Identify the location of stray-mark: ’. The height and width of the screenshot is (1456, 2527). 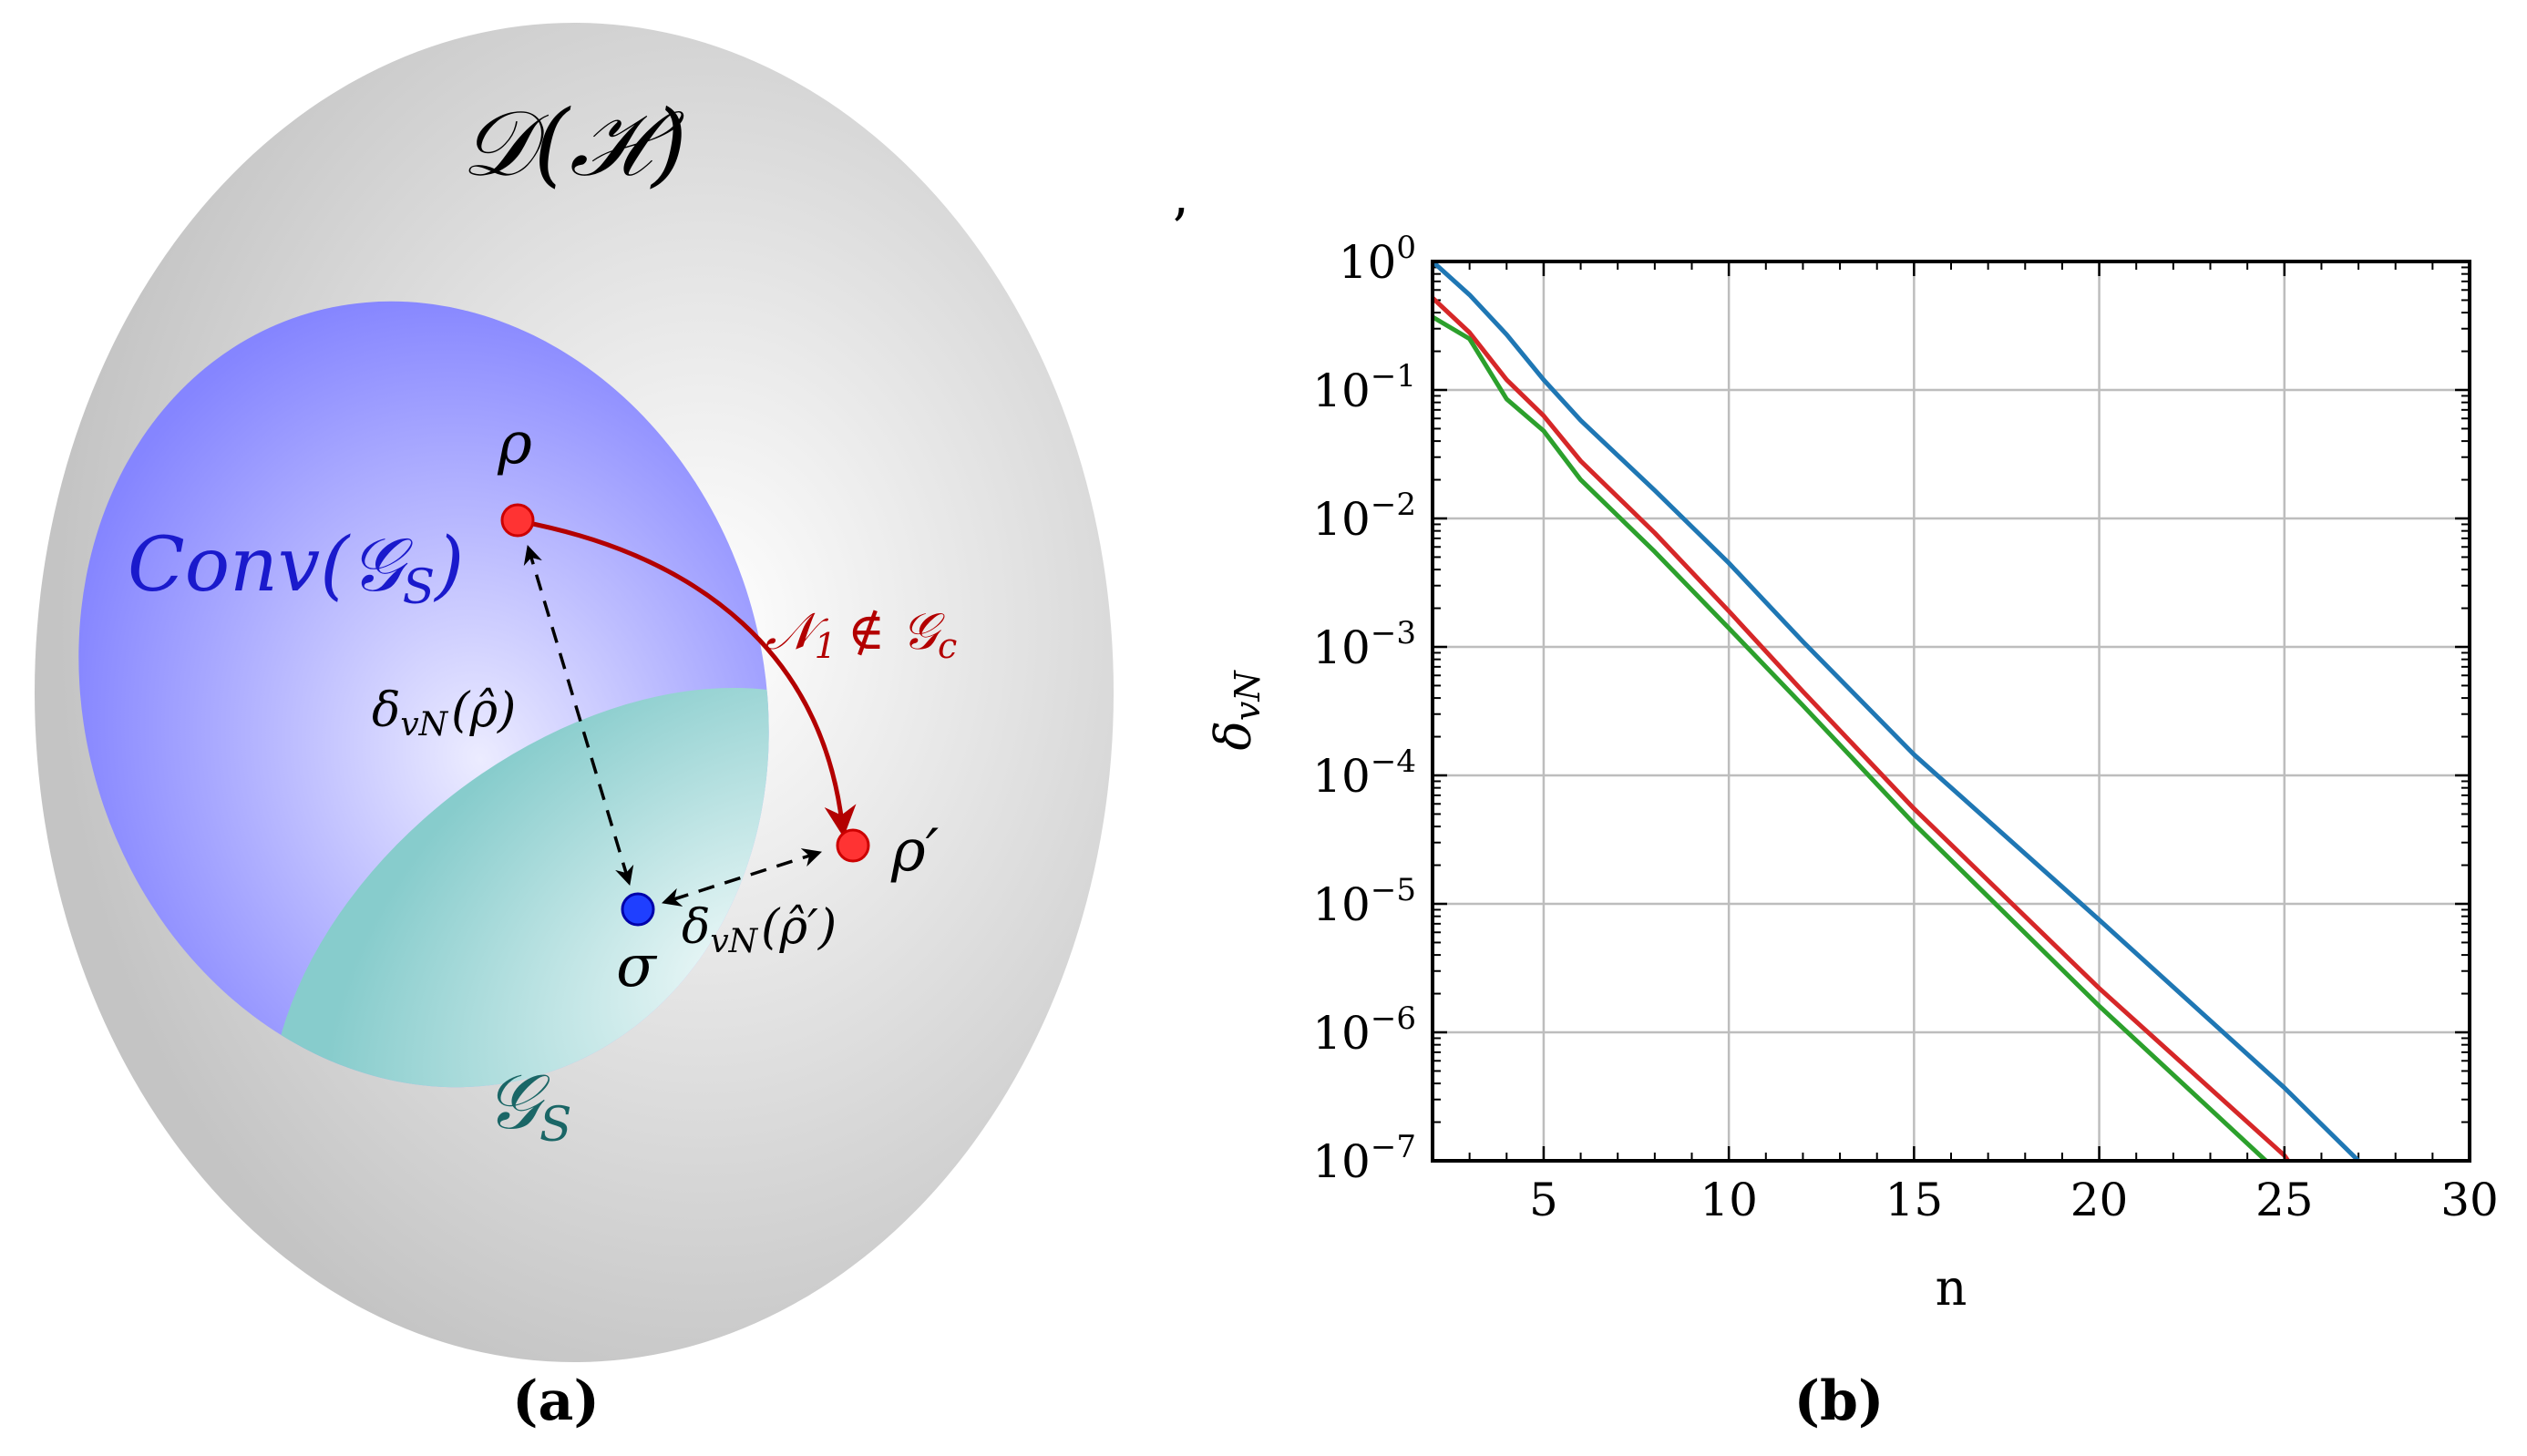
(1179, 230).